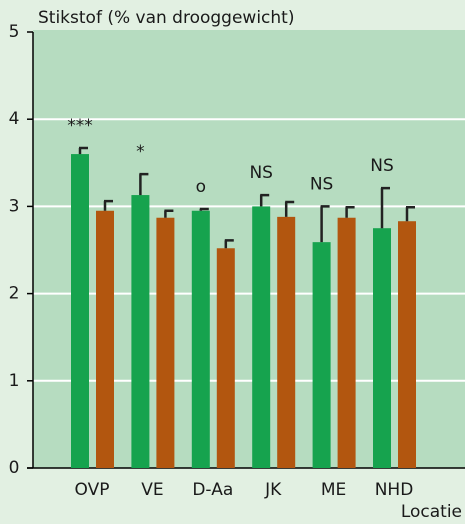 The height and width of the screenshot is (524, 465). I want to click on y-tick-label: 0, so click(14, 468).